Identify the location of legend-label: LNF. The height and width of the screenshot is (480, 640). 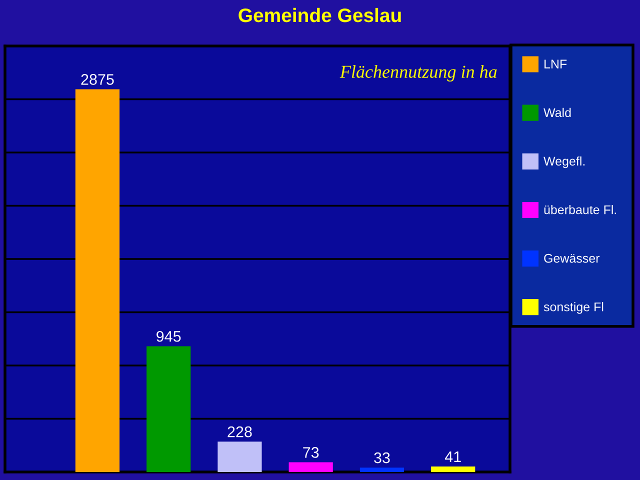
(555, 64).